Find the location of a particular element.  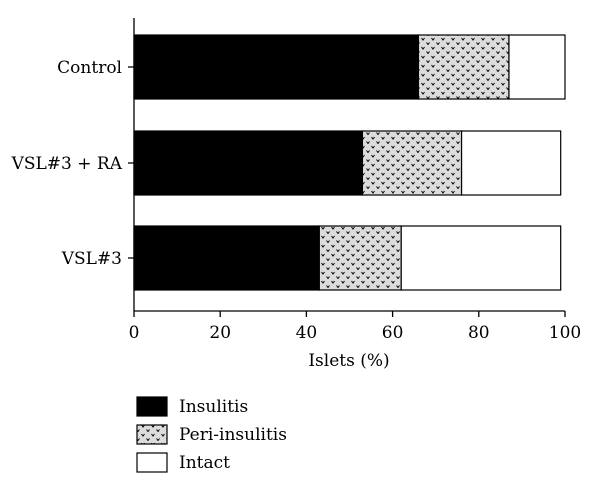

x-axis-title: Islets (%) is located at coordinates (348, 361).